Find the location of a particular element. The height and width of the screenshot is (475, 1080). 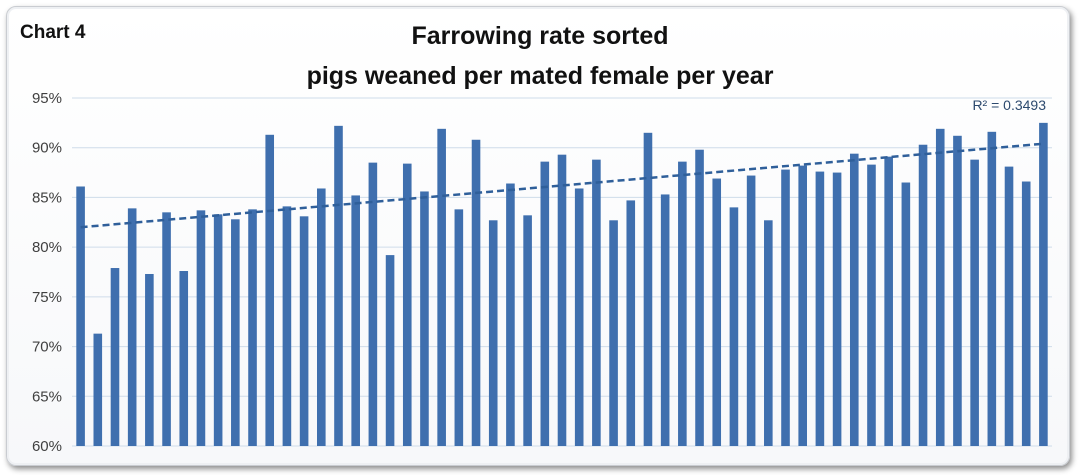

y-tick-label: 75% is located at coordinates (47, 297).